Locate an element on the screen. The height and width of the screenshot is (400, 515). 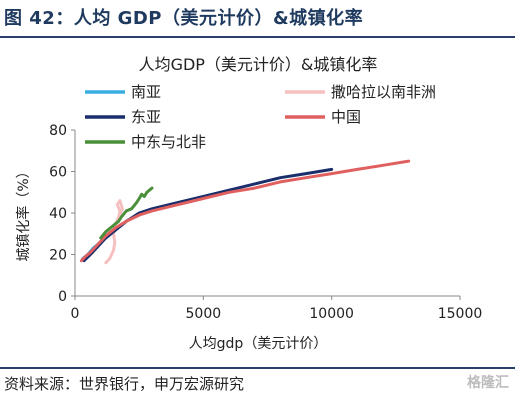
legend-label: 南亚 is located at coordinates (146, 92).